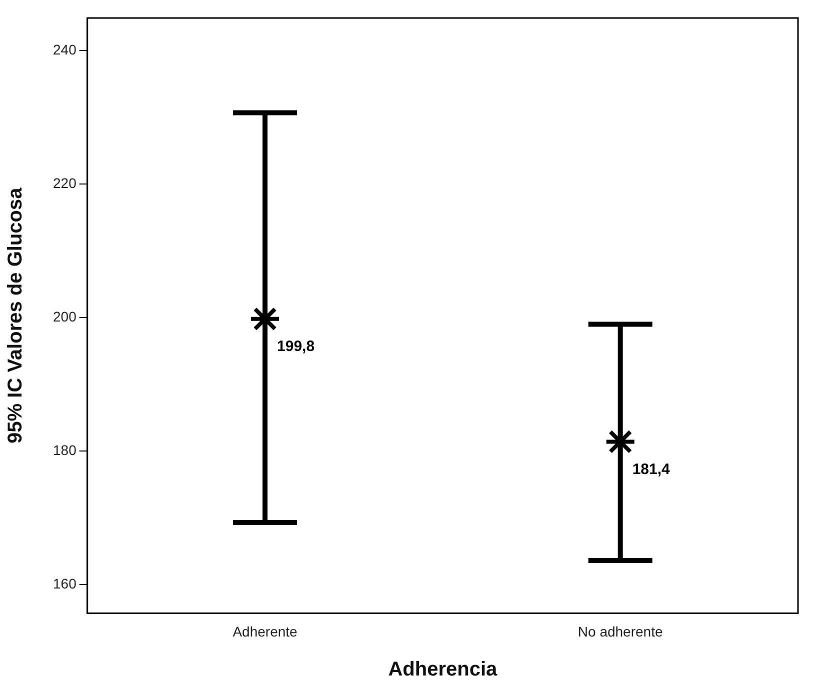 Image resolution: width=816 pixels, height=686 pixels. I want to click on y-tick-label: 240, so click(65, 50).